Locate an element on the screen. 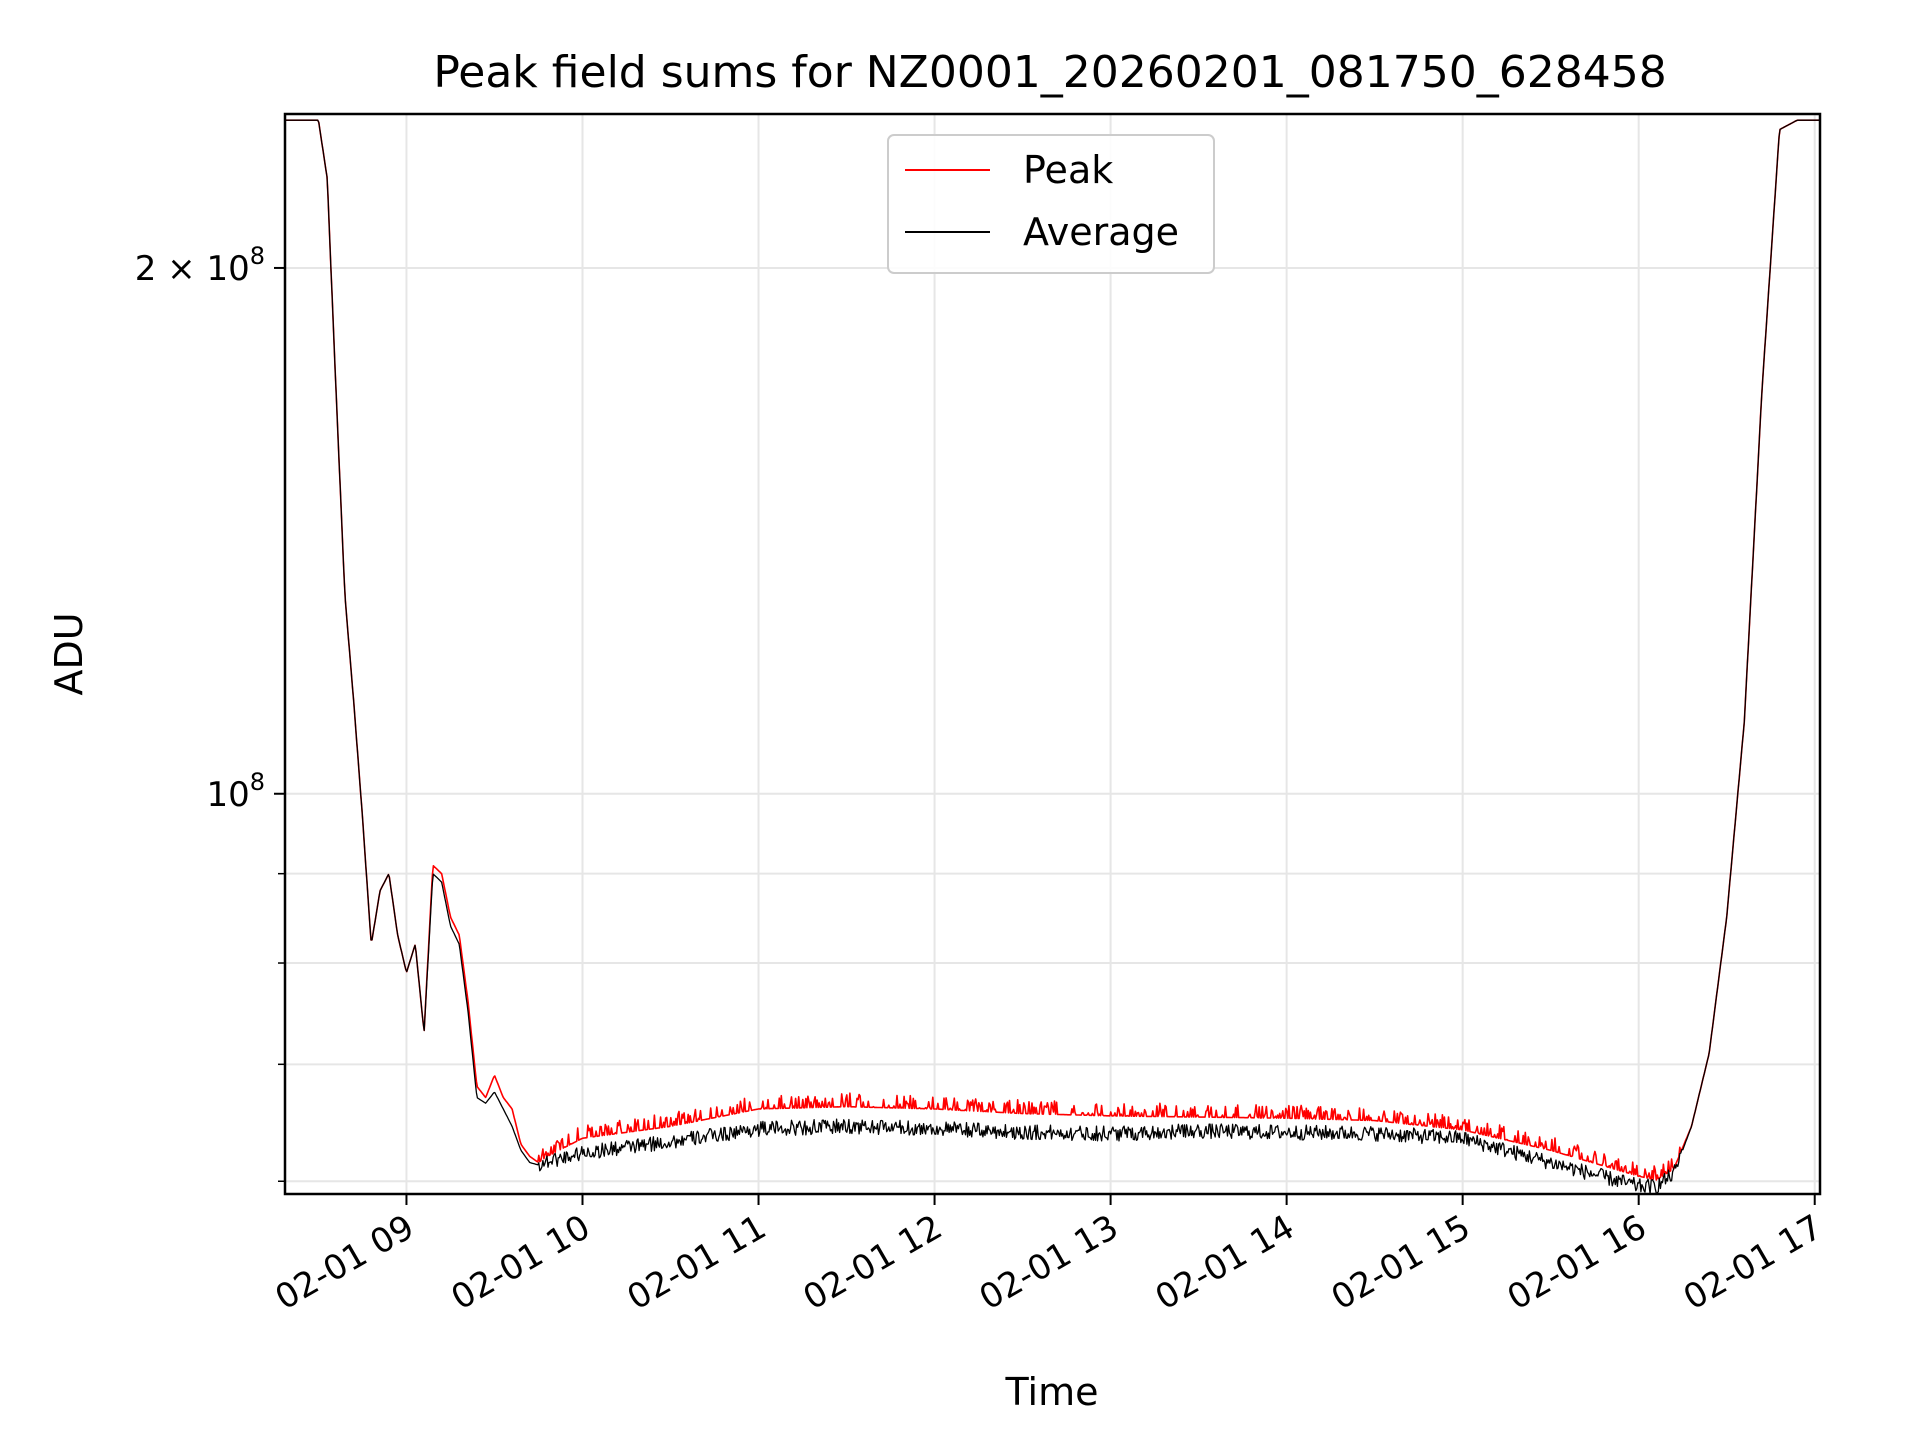 This screenshot has width=1920, height=1440. legend-label-peak: Peak is located at coordinates (1068, 170).